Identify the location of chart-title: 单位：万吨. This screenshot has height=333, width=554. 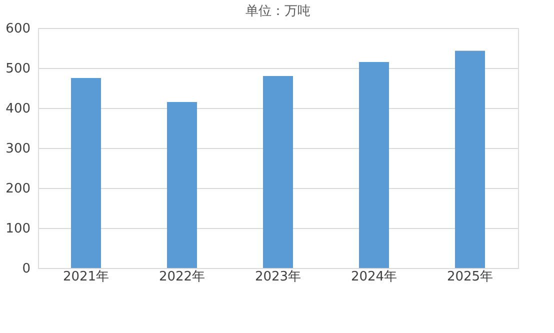
(278, 11).